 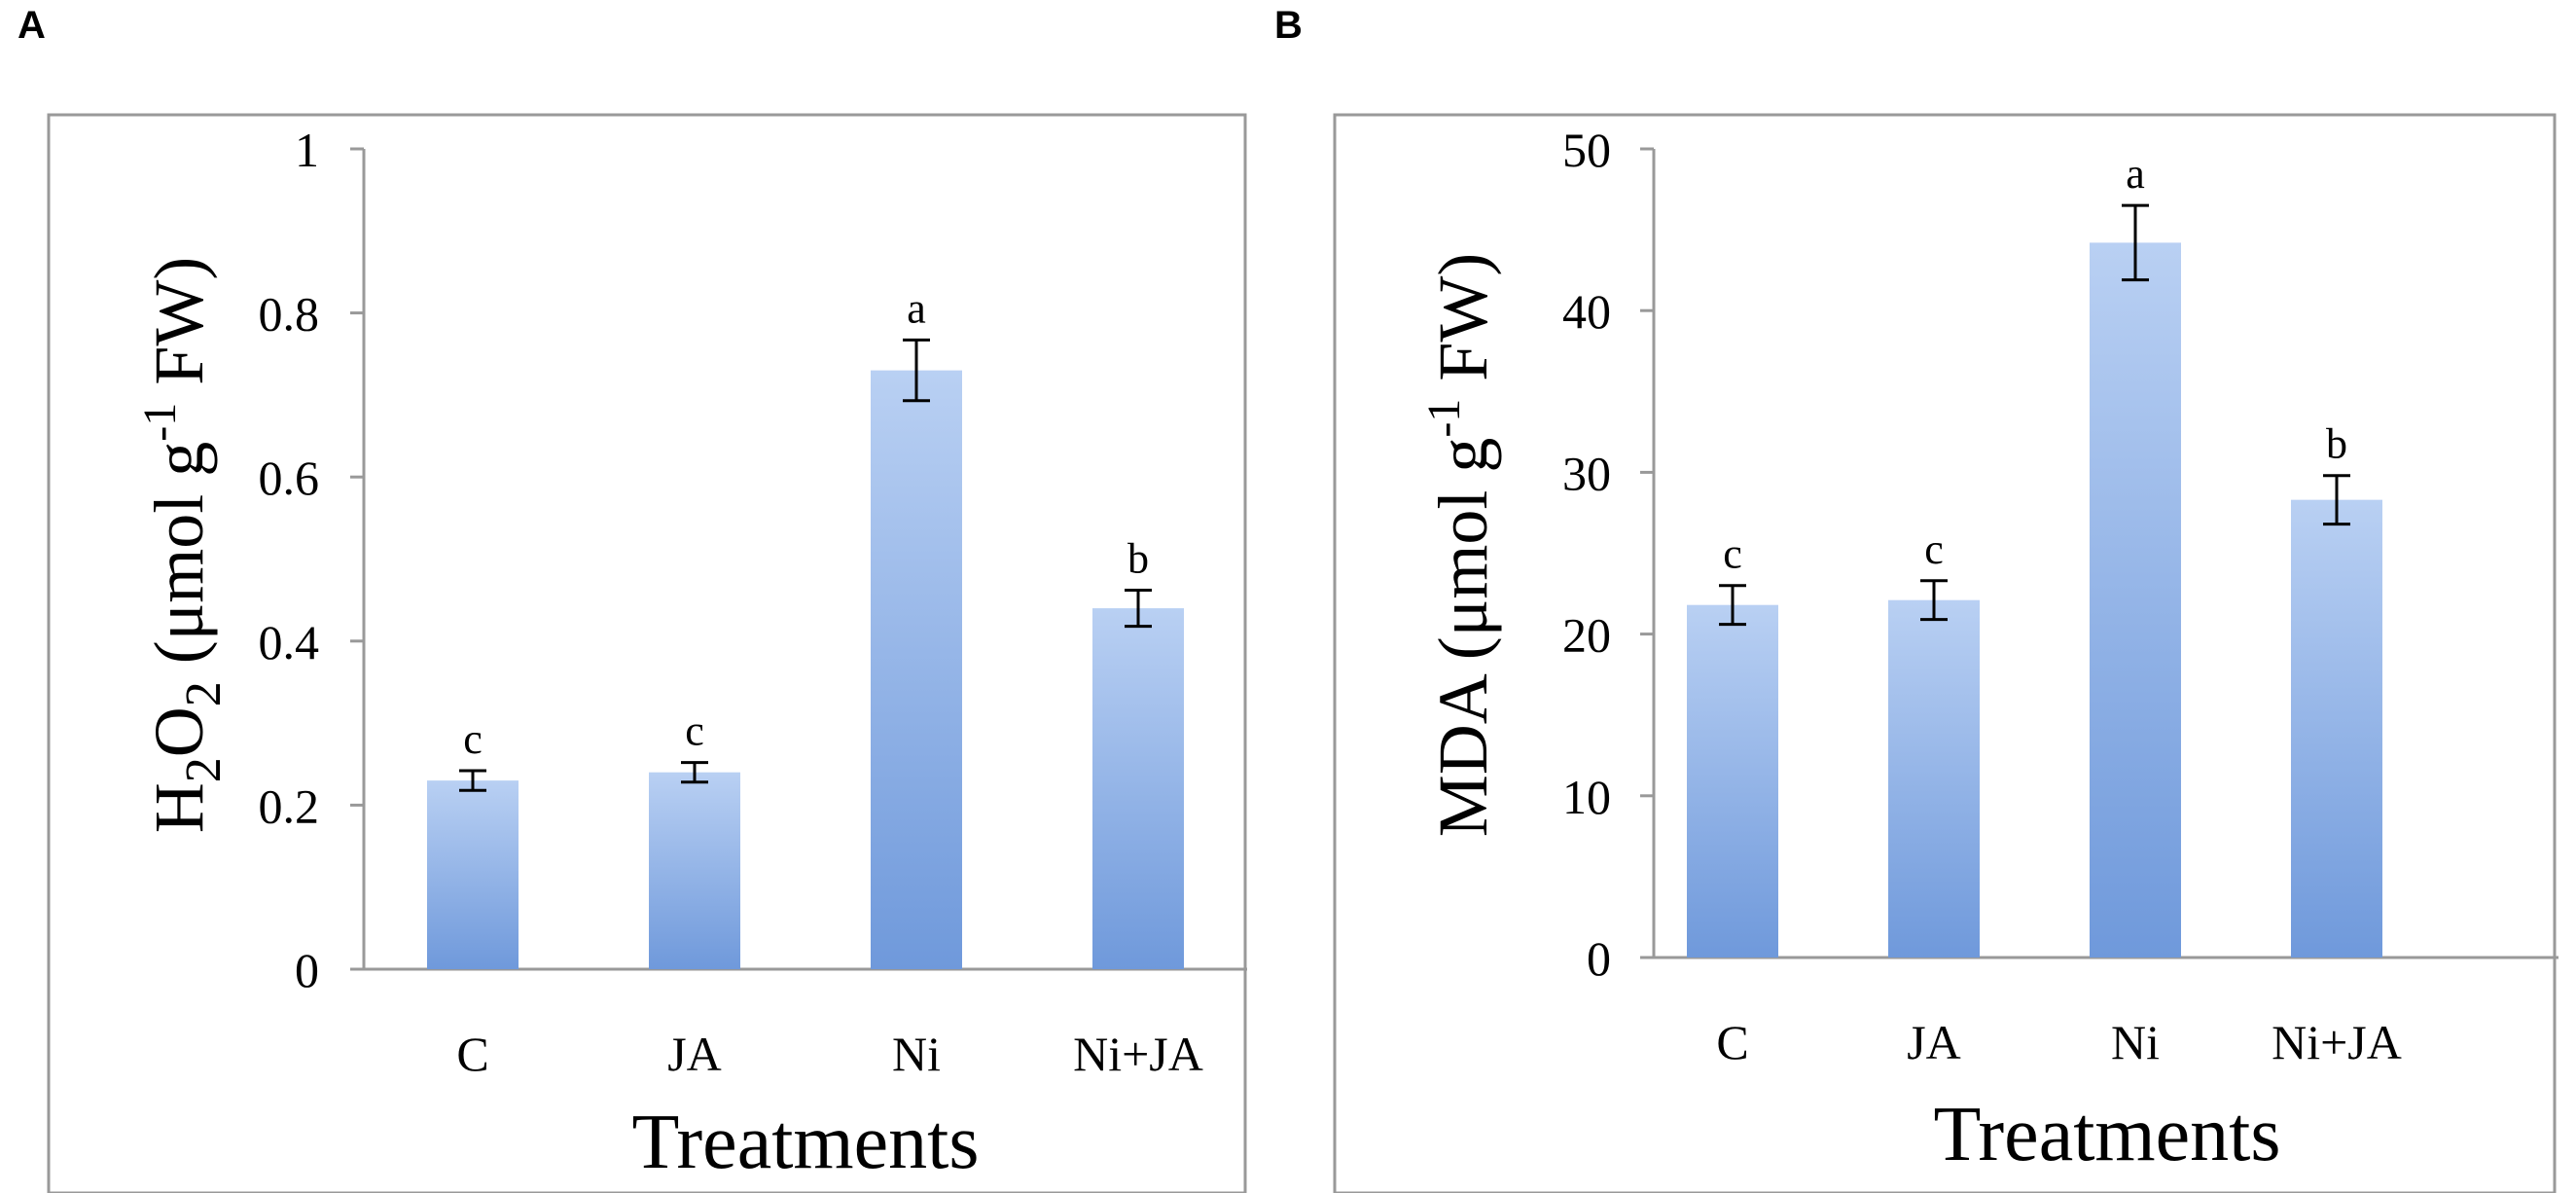 I want to click on panel-a-y-tick-label: 0.4, so click(x=289, y=642).